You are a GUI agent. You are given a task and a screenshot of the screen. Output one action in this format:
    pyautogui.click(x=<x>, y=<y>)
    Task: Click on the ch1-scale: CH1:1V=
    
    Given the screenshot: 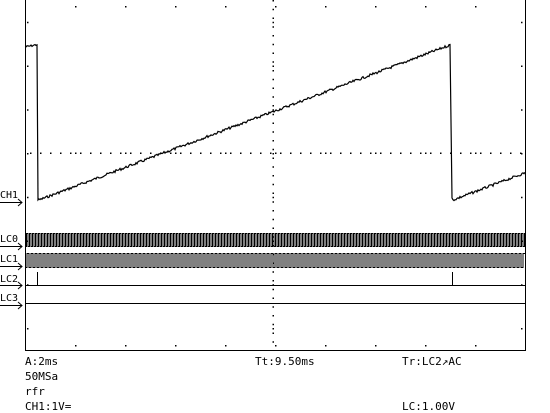 What is the action you would take?
    pyautogui.click(x=48, y=406)
    